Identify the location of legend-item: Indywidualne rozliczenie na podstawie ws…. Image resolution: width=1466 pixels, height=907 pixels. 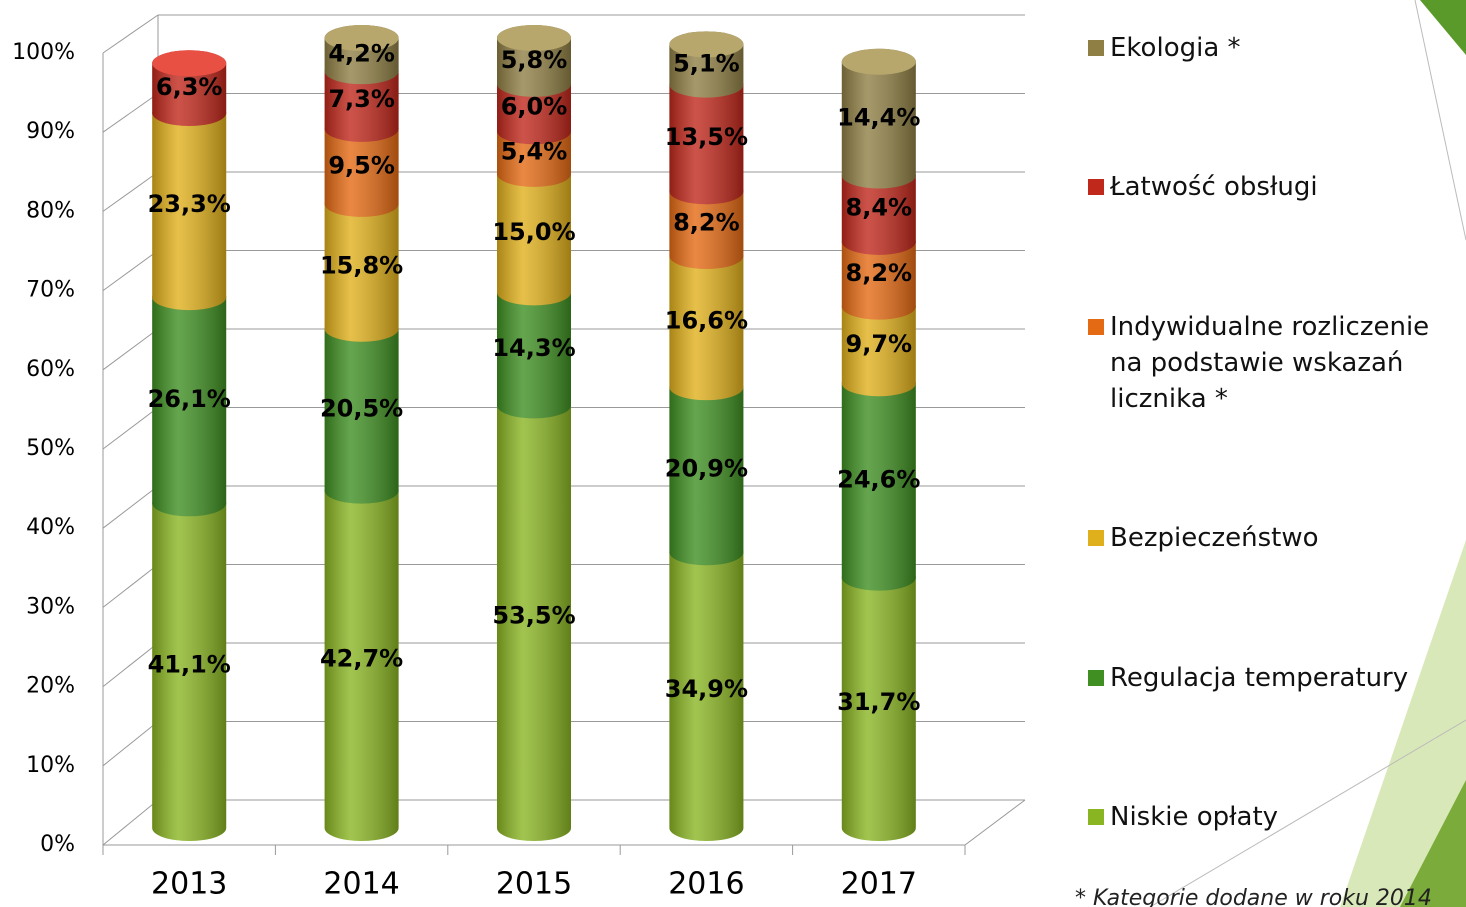
(1273, 363).